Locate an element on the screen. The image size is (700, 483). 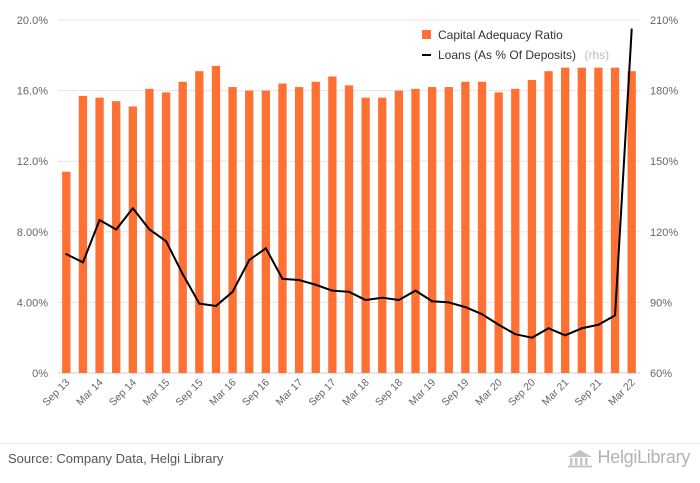
x-tick-label: Mar 19 is located at coordinates (423, 393).